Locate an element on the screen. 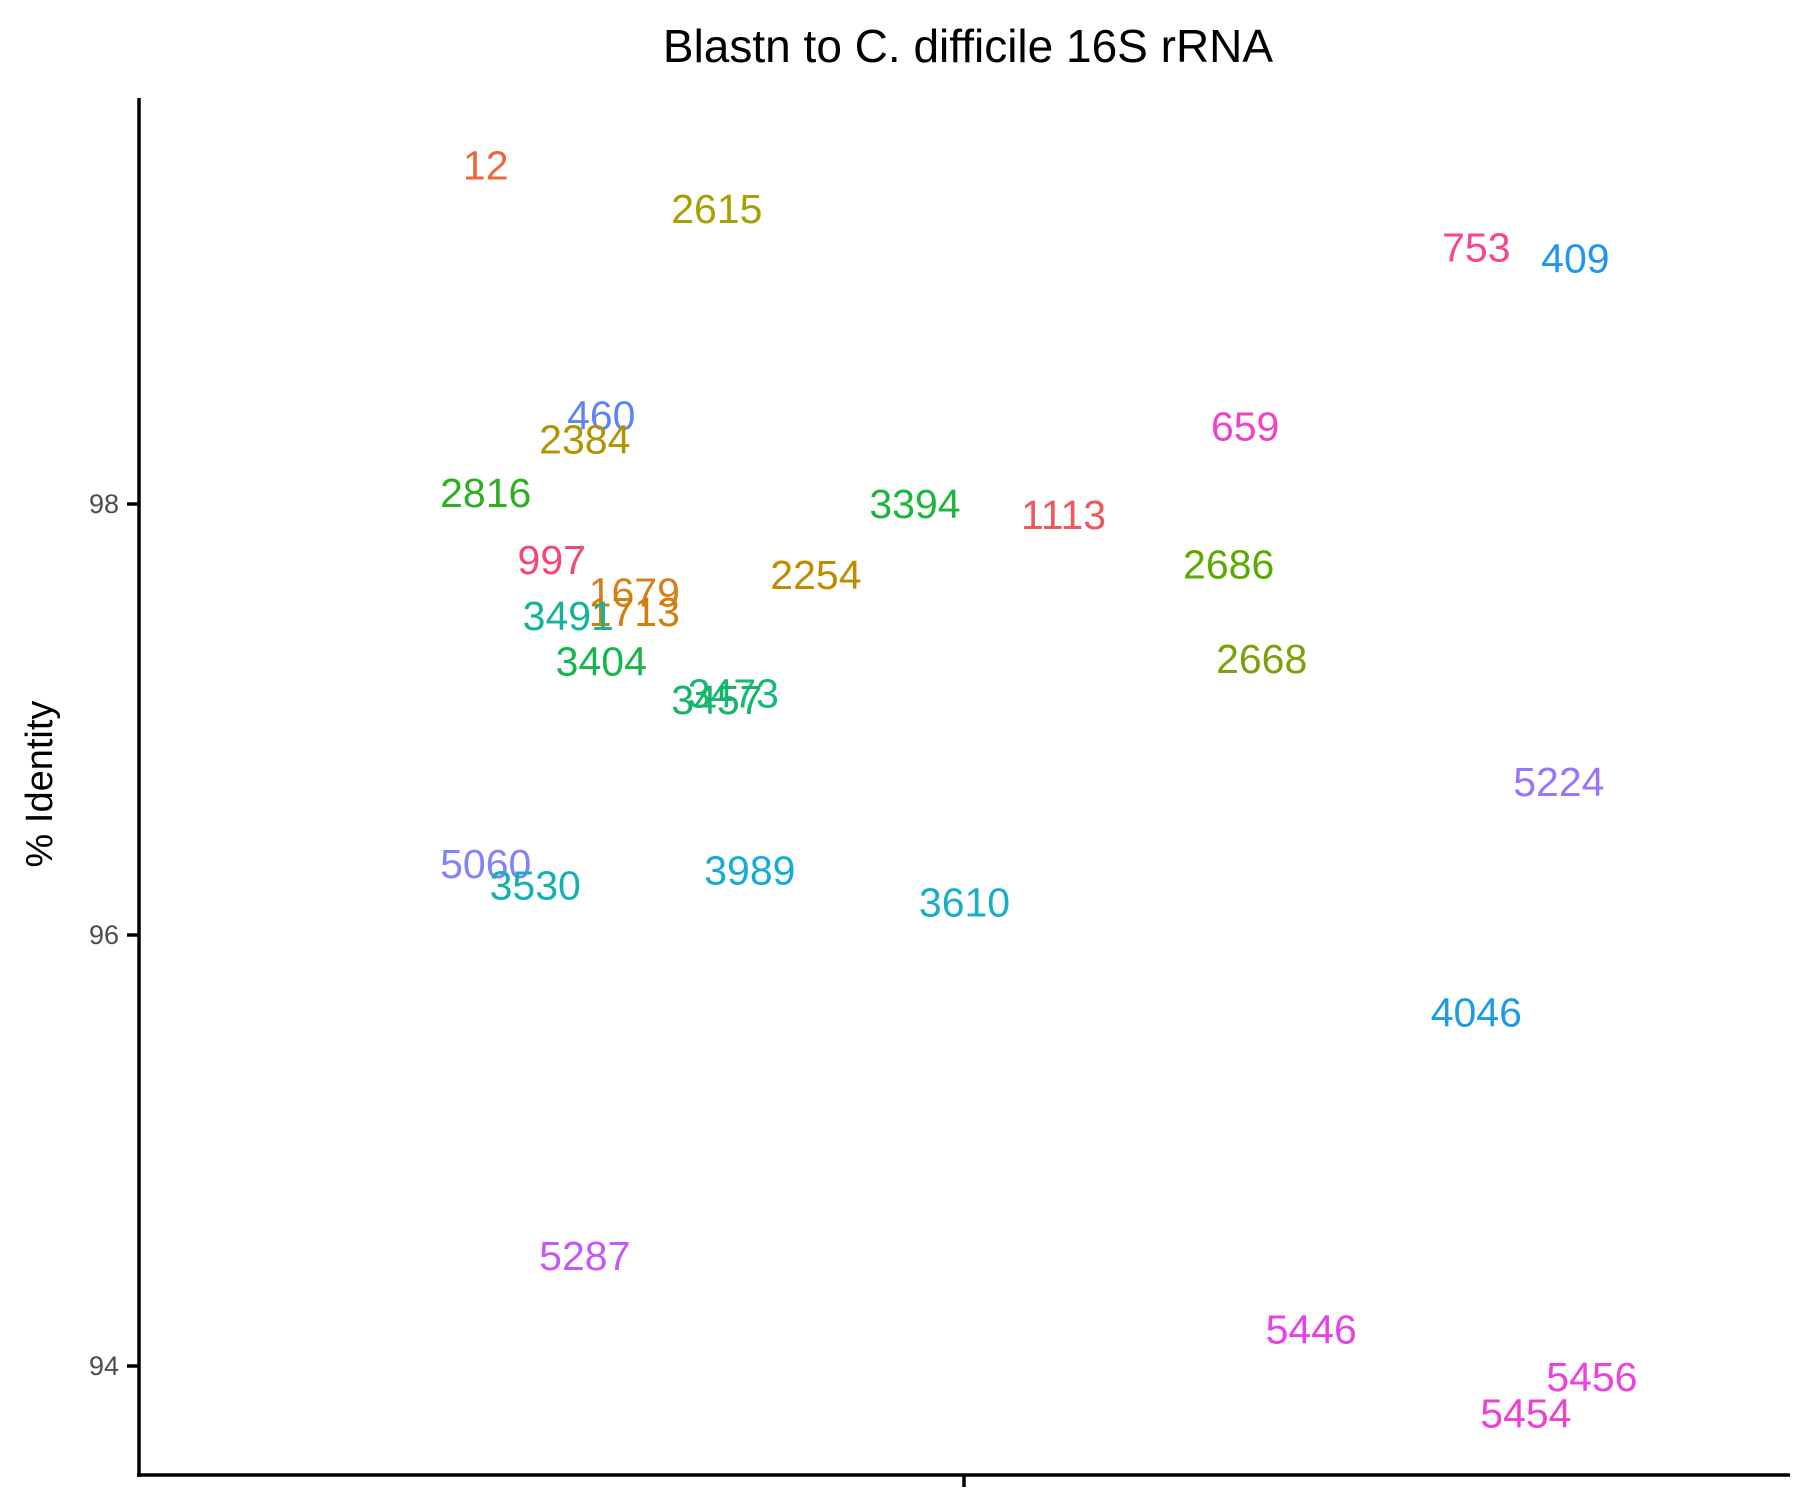 This screenshot has width=1800, height=1500. point-label: 5060 is located at coordinates (485, 864).